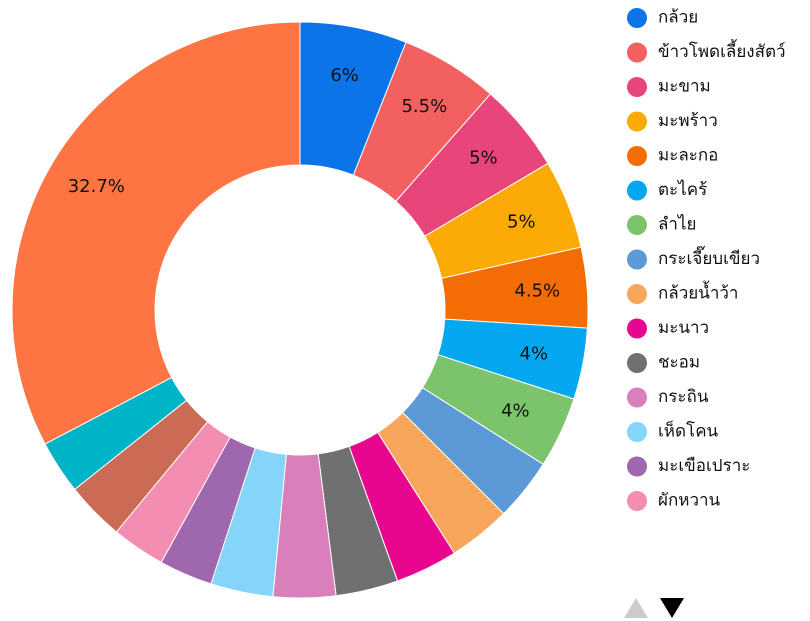 The image size is (810, 621). What do you see at coordinates (679, 363) in the screenshot?
I see `legend-label: ชะอม` at bounding box center [679, 363].